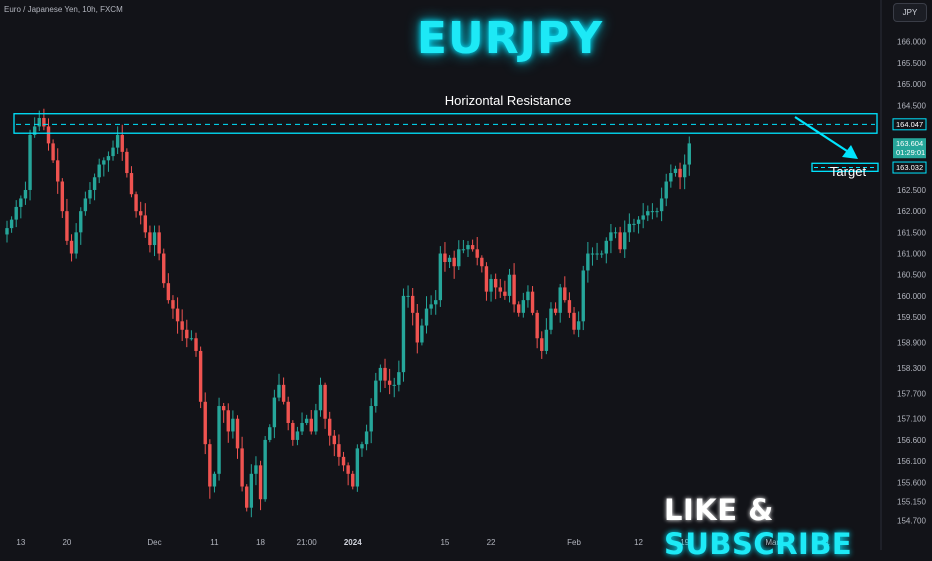 This screenshot has width=932, height=561. Describe the element at coordinates (798, 527) in the screenshot. I see `like-subscribe-banner: LIKE & SUBSCRIBE` at that location.